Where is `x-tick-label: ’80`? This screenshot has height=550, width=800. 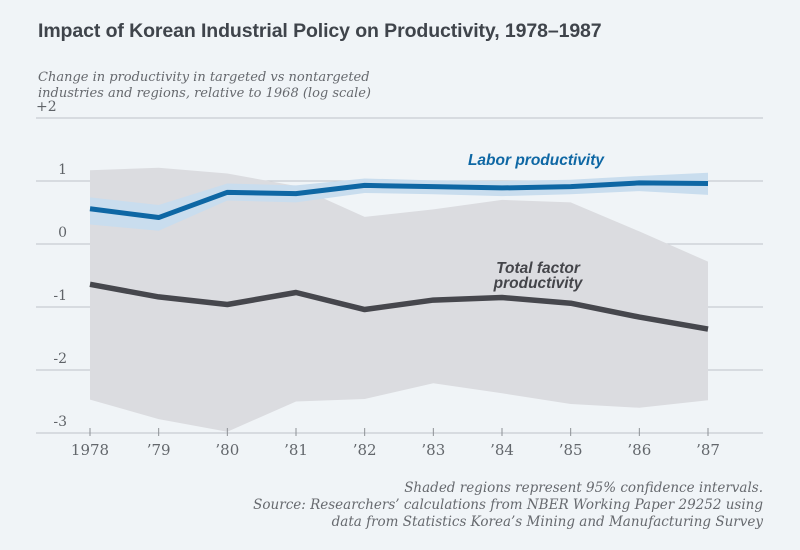
x-tick-label: ’80 is located at coordinates (227, 450).